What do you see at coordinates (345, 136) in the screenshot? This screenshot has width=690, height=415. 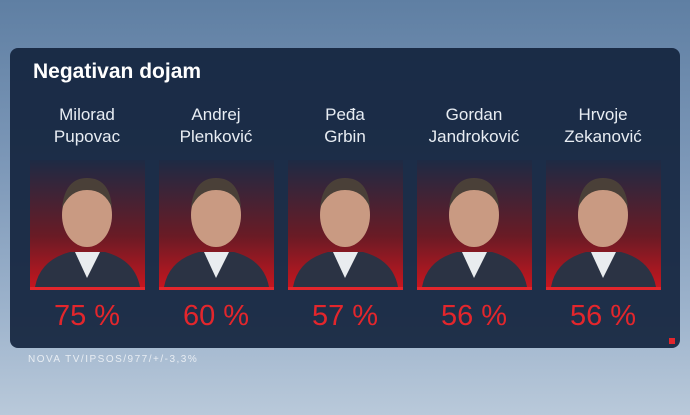 I see `name-line: Grbin` at bounding box center [345, 136].